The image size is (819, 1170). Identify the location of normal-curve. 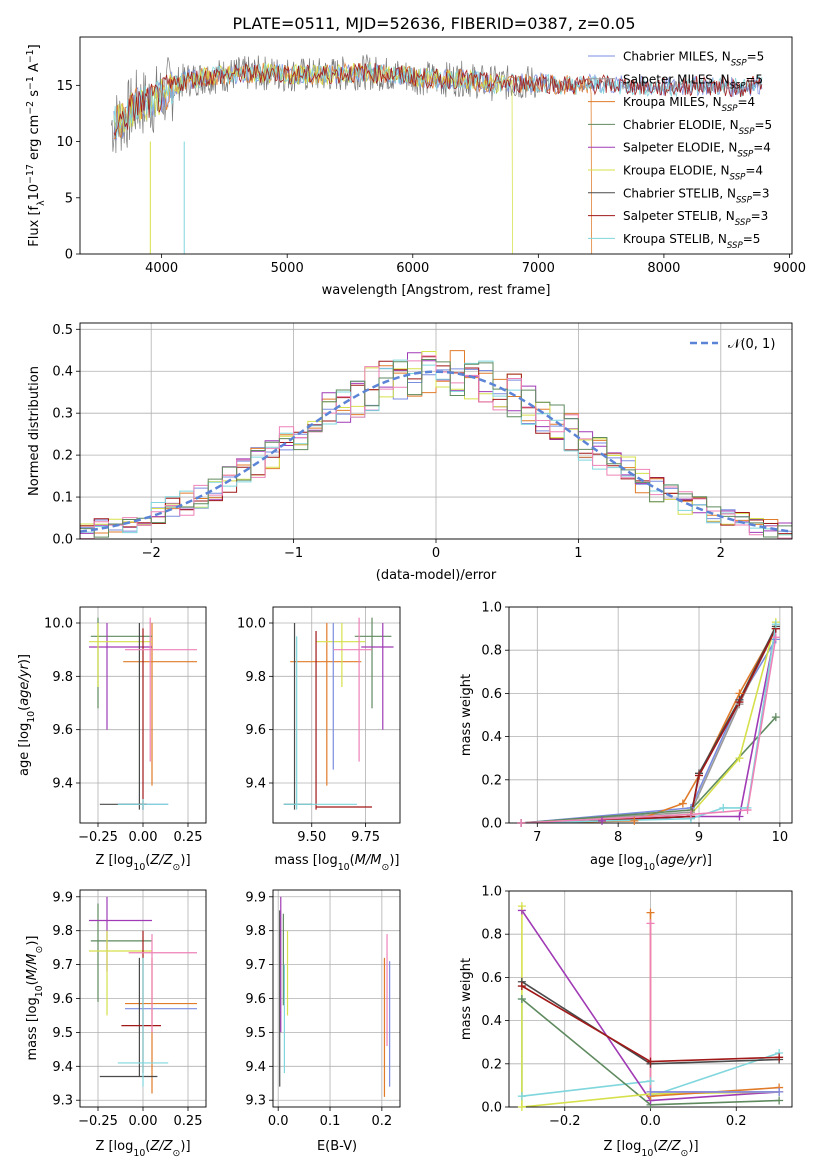
(436, 451).